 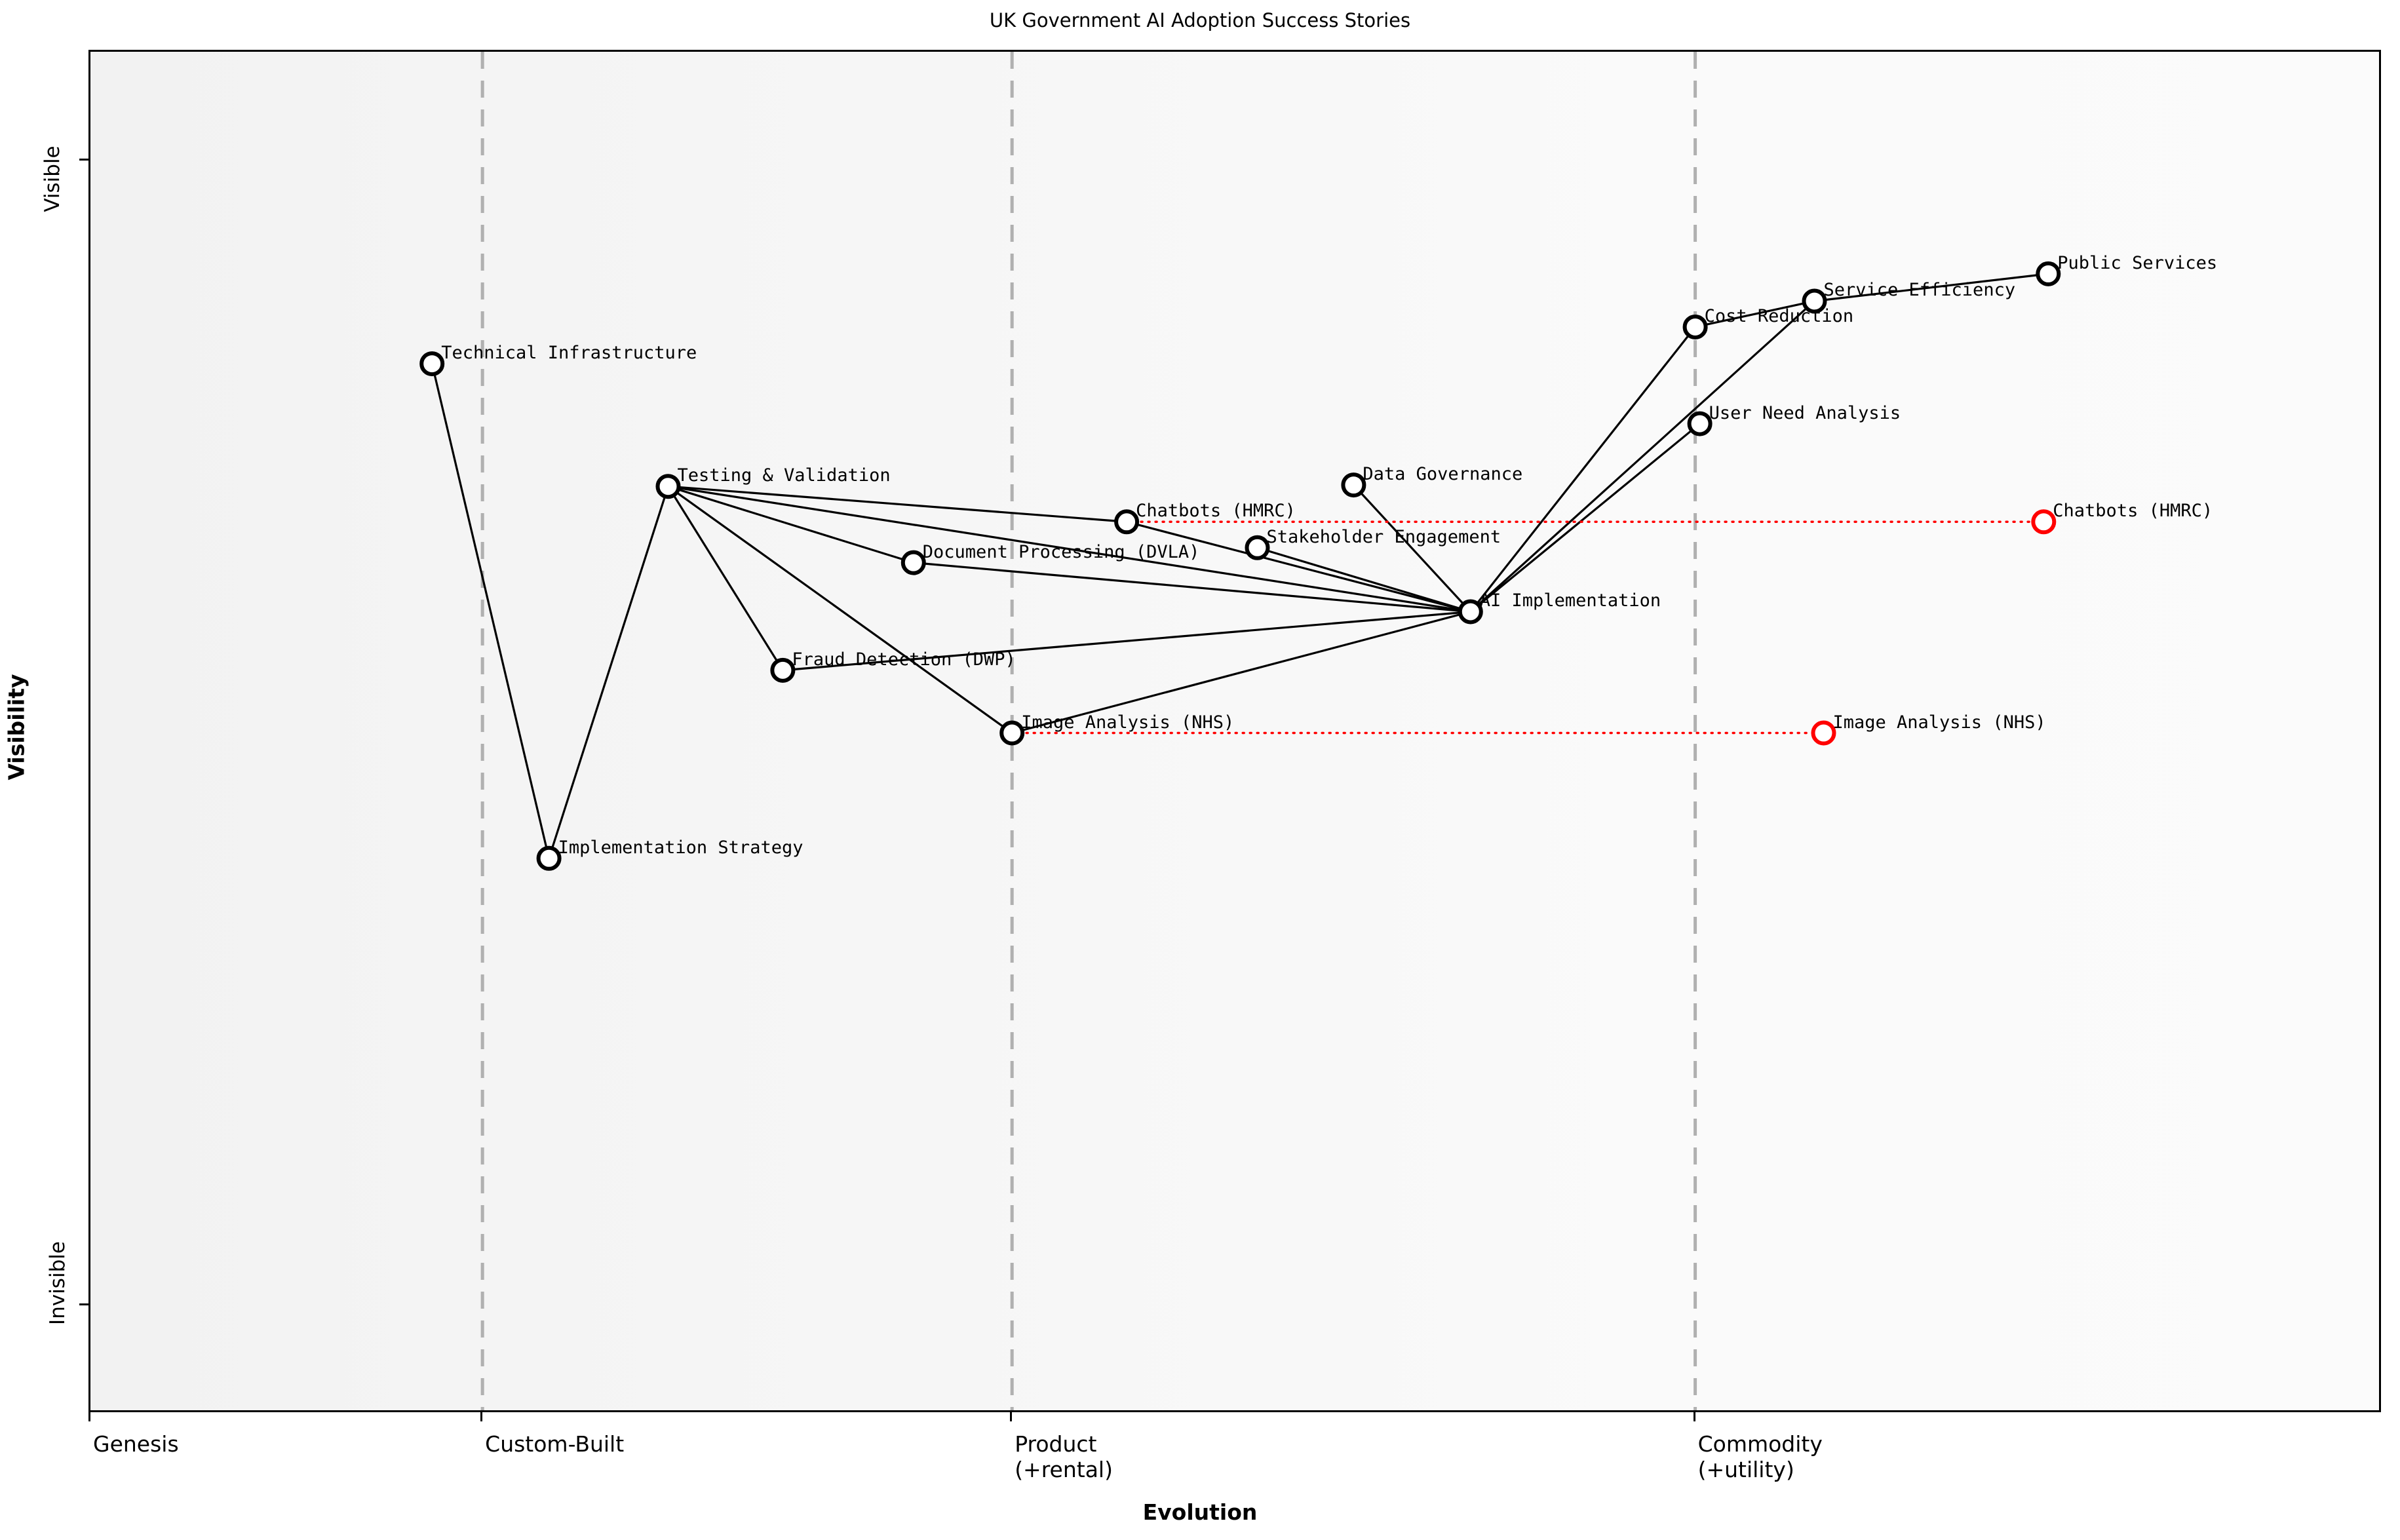 I want to click on x-tick-line1: Product, so click(x=1056, y=1444).